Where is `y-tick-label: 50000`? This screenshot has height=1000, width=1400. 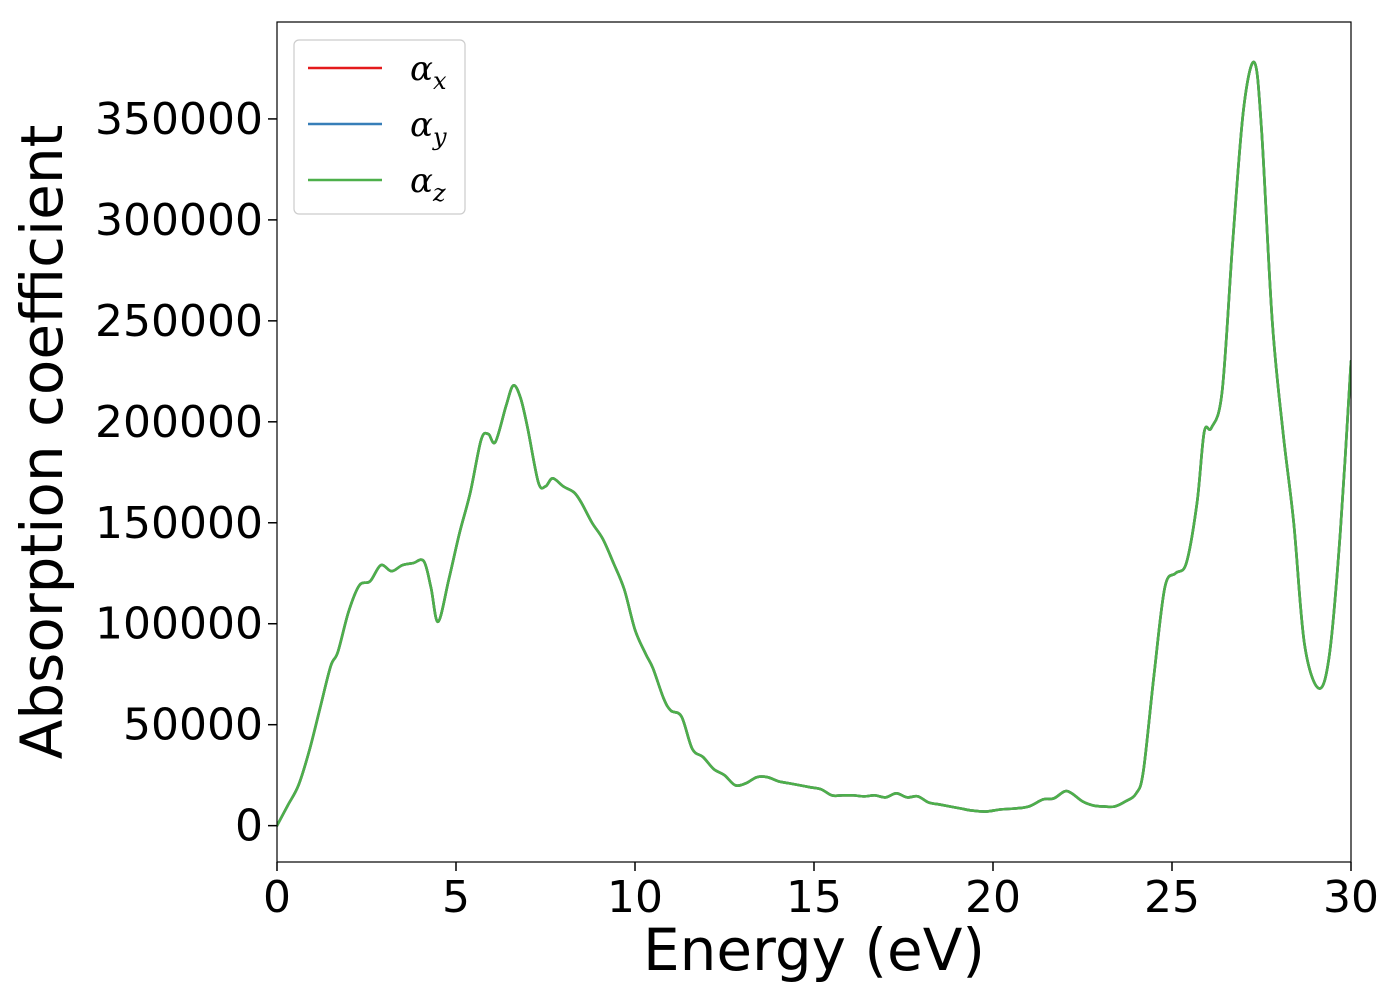 y-tick-label: 50000 is located at coordinates (193, 725).